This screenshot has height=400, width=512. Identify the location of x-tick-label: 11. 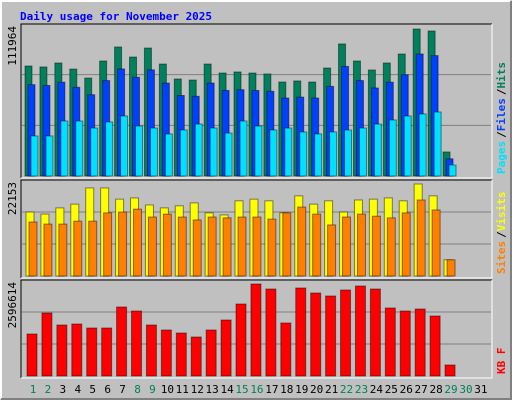
(182, 389).